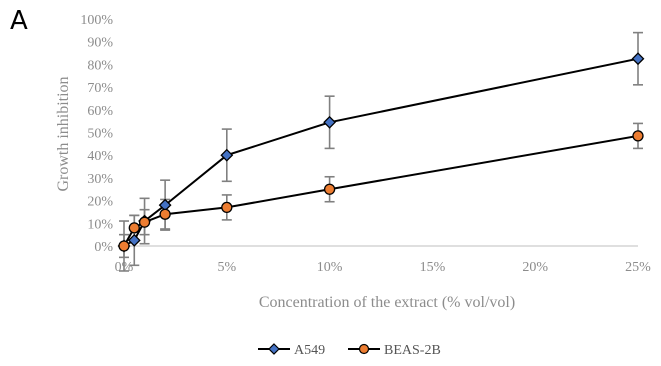 The width and height of the screenshot is (661, 366). Describe the element at coordinates (19, 21) in the screenshot. I see `panel-letter: A` at that location.